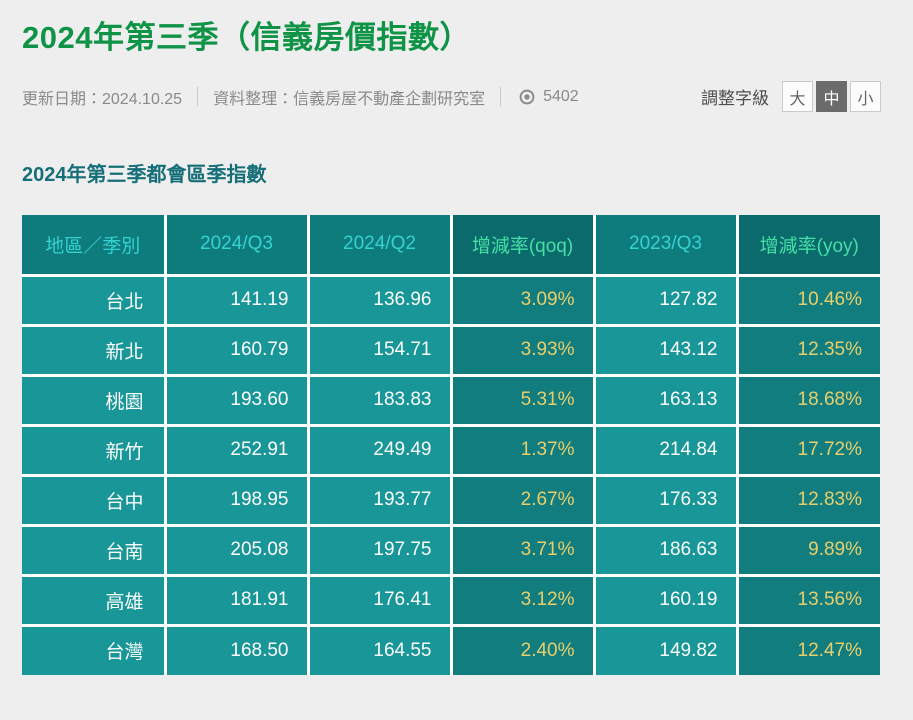 The image size is (913, 720). I want to click on yoy-cell: 13.56%, so click(807, 600).